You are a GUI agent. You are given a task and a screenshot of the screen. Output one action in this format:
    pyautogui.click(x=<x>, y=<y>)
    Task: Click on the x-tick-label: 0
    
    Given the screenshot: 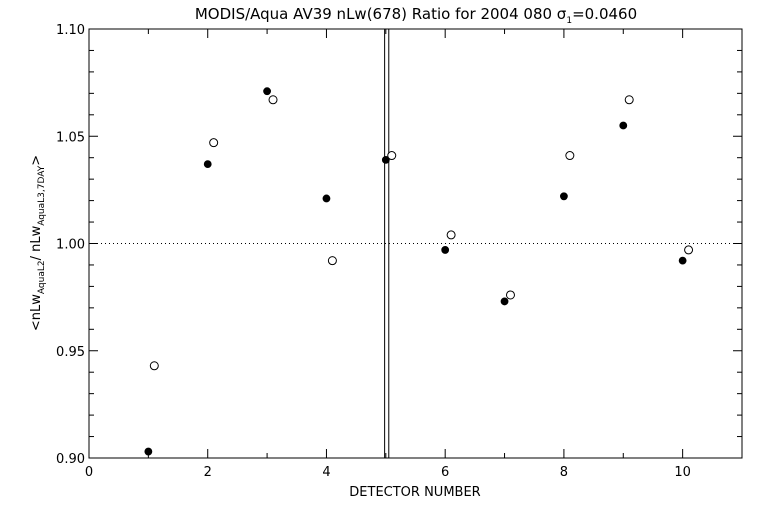 What is the action you would take?
    pyautogui.click(x=89, y=472)
    